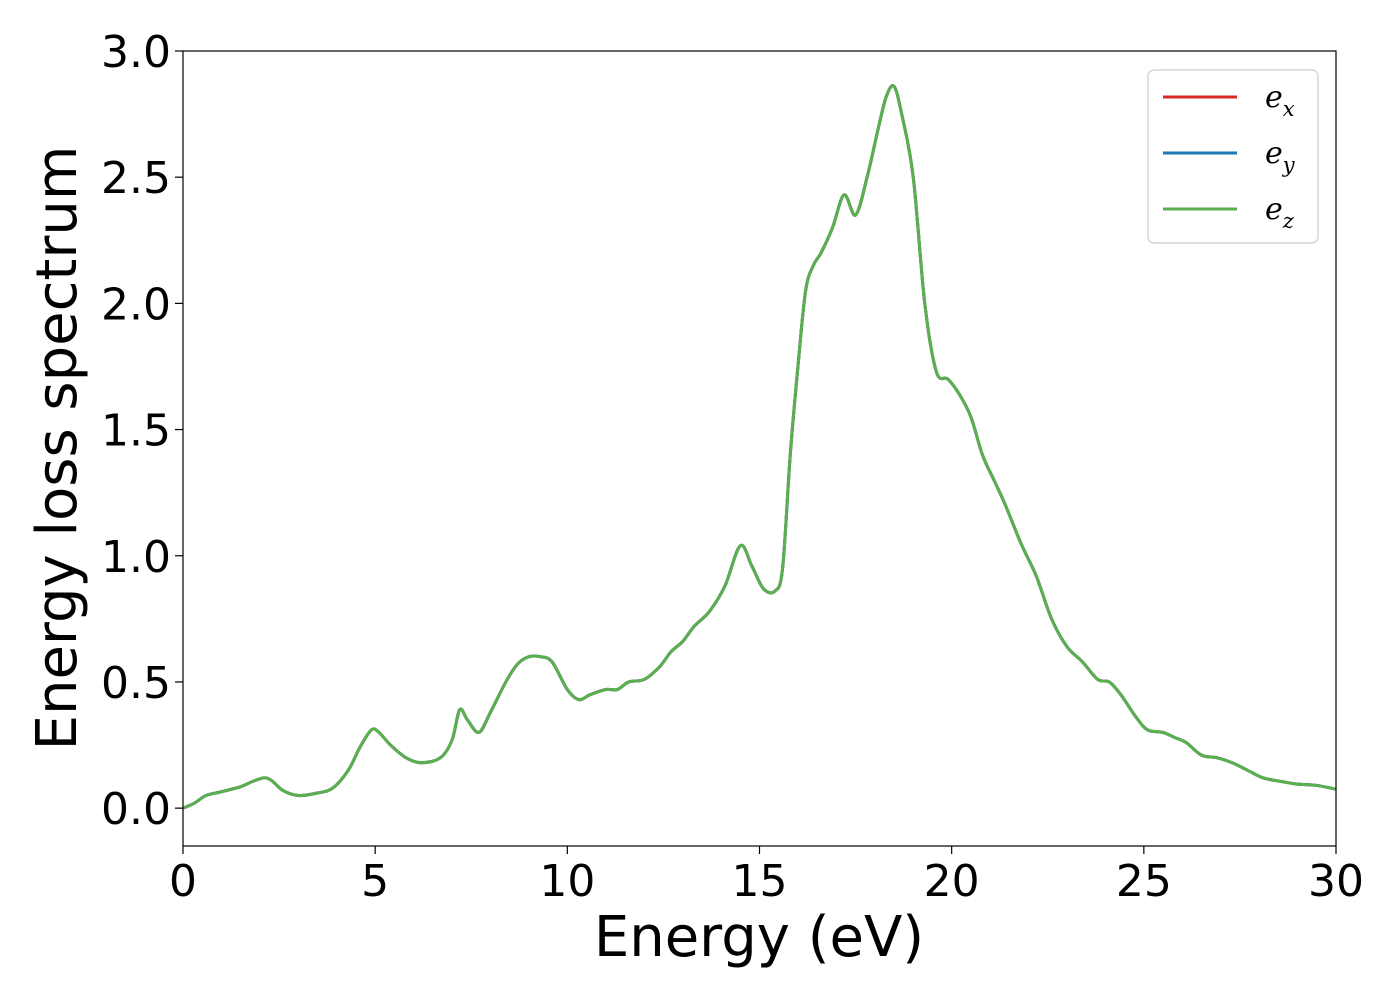 This screenshot has height=1005, width=1400. Describe the element at coordinates (760, 881) in the screenshot. I see `x-tick-label: 15` at that location.